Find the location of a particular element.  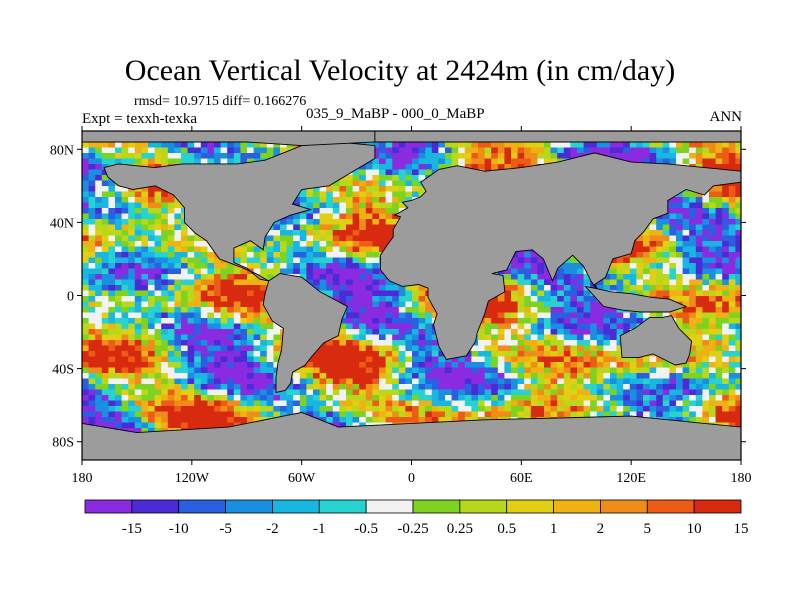

colorbar-label: -15 is located at coordinates (132, 529).